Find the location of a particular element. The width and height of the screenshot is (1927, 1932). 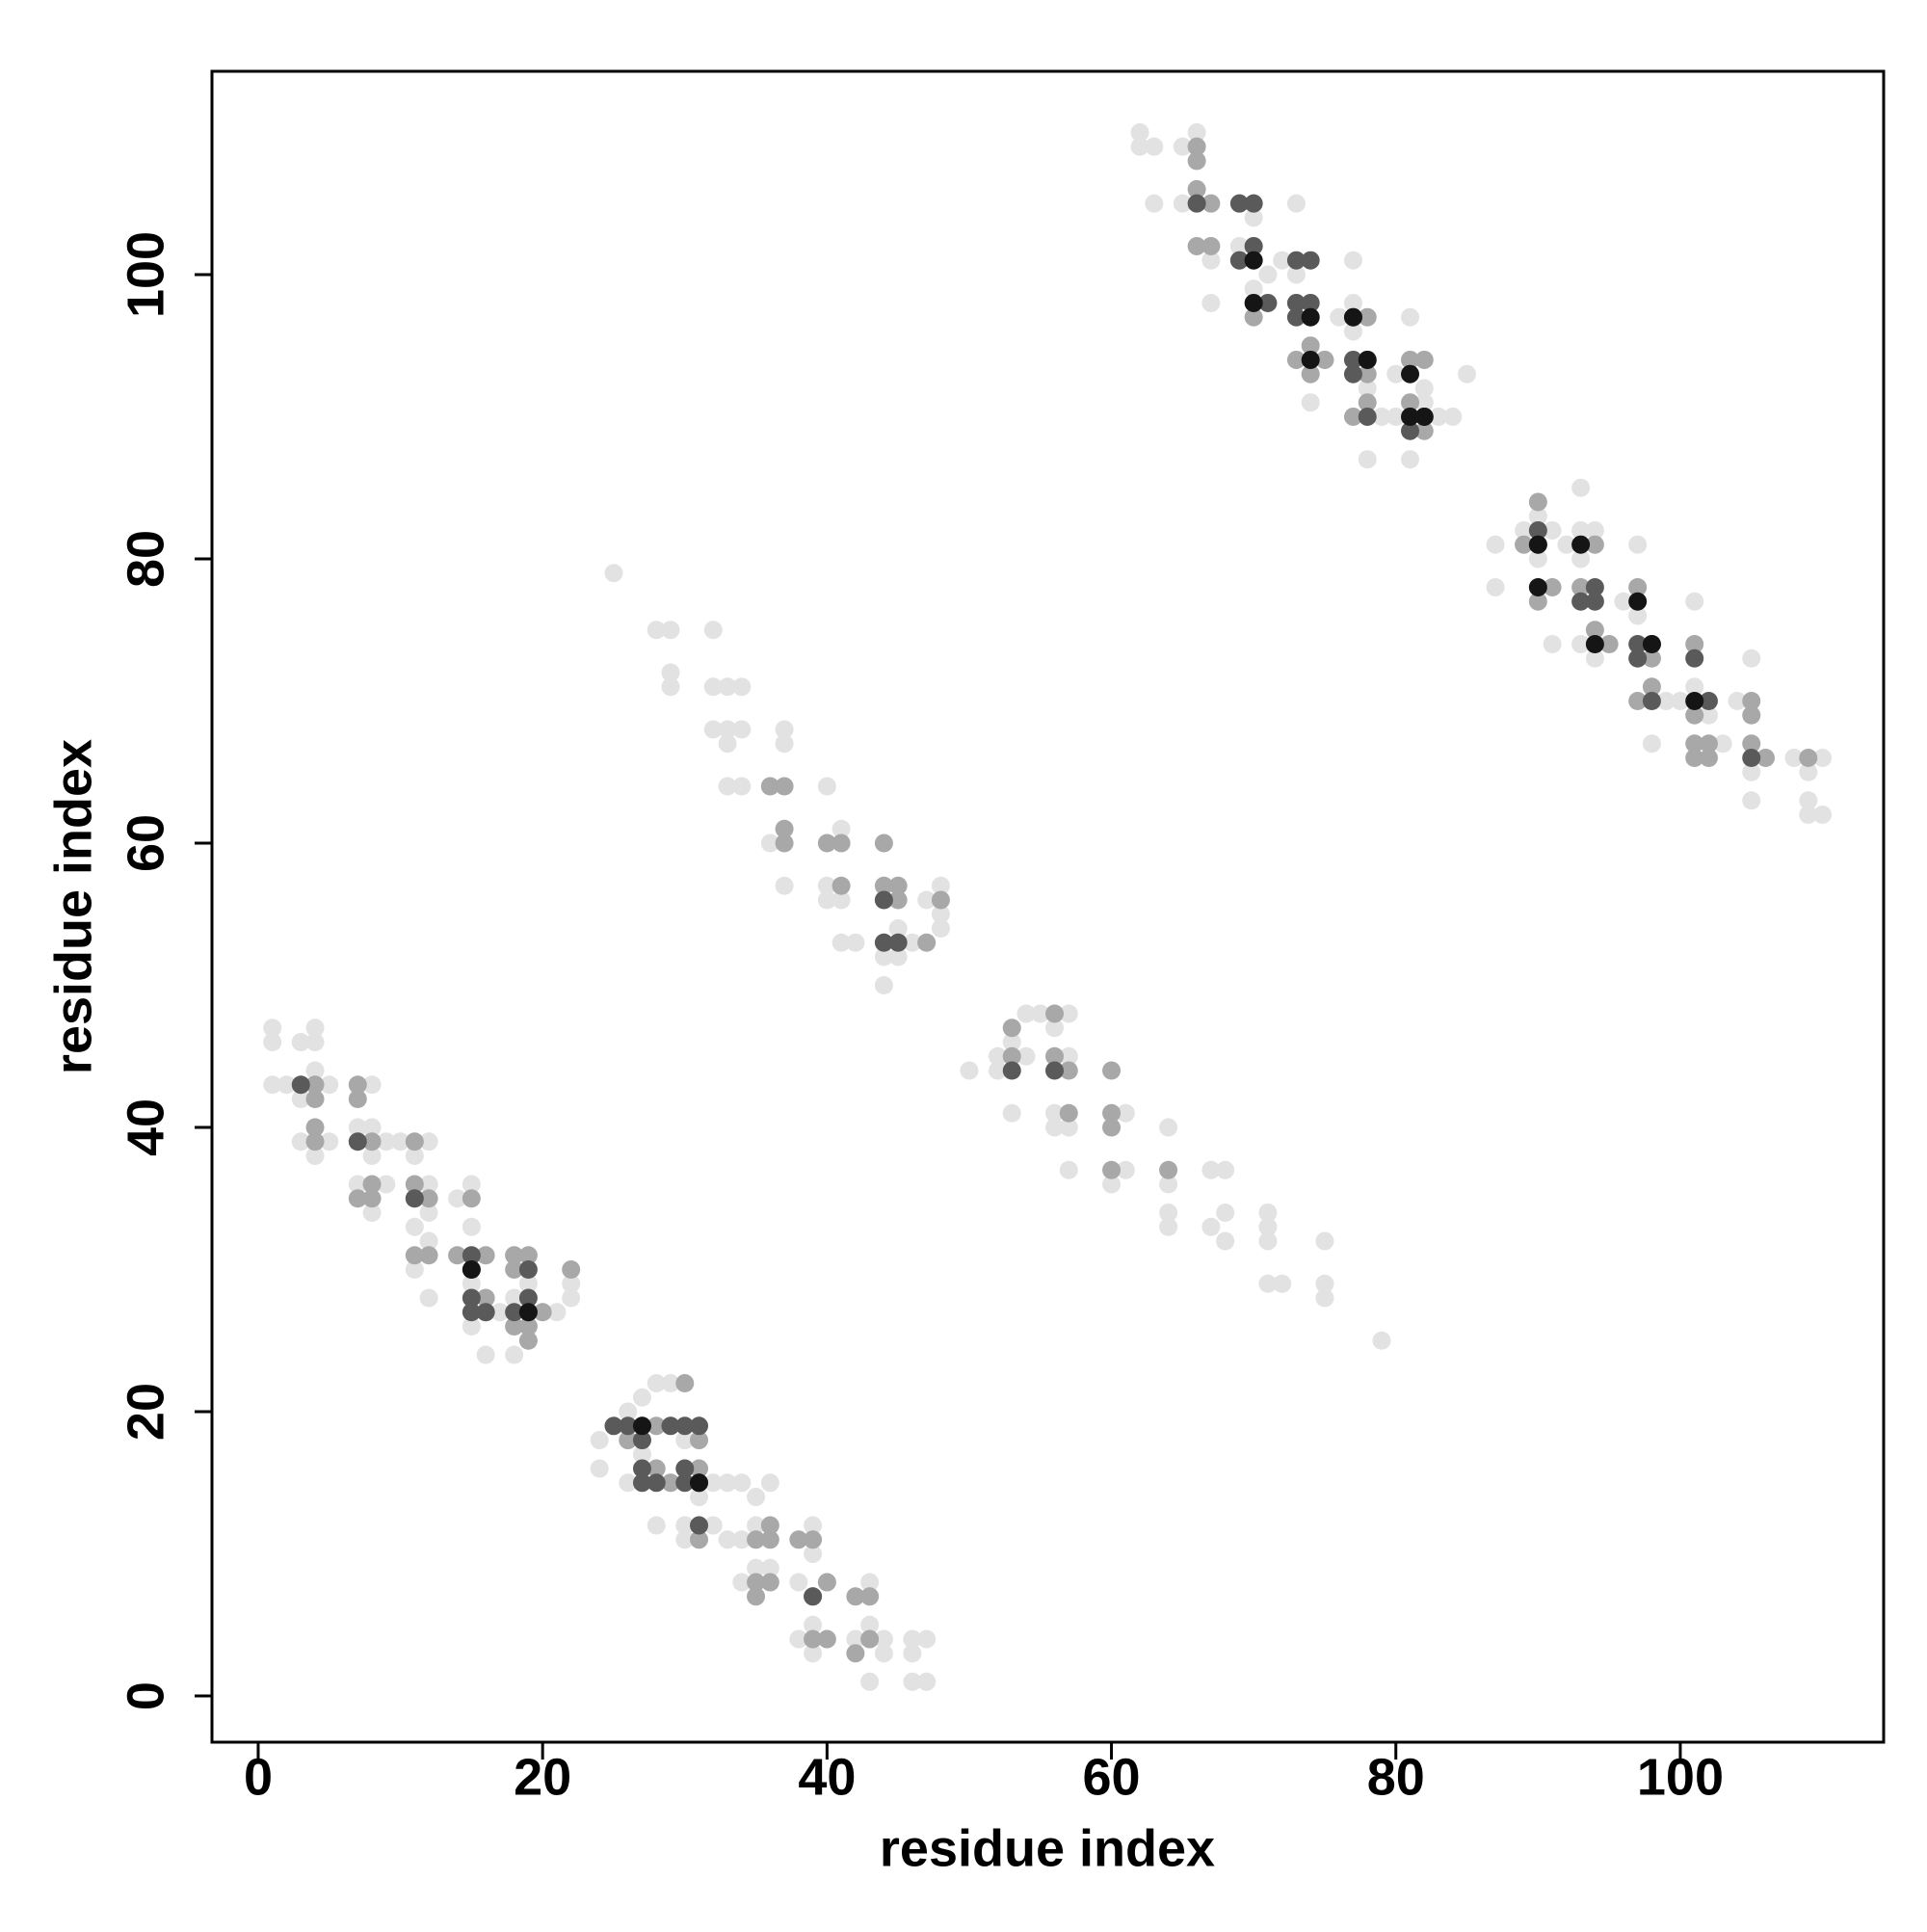

y-tick-label: 20 is located at coordinates (145, 1412).